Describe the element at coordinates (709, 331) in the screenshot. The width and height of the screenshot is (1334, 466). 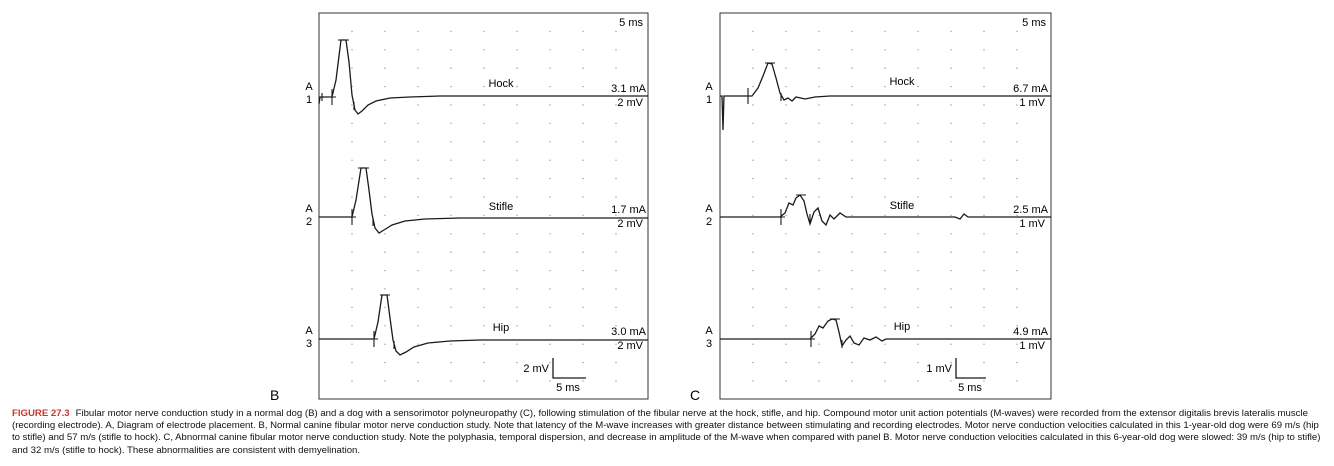
I see `panel-c-trace3-channel: A` at that location.